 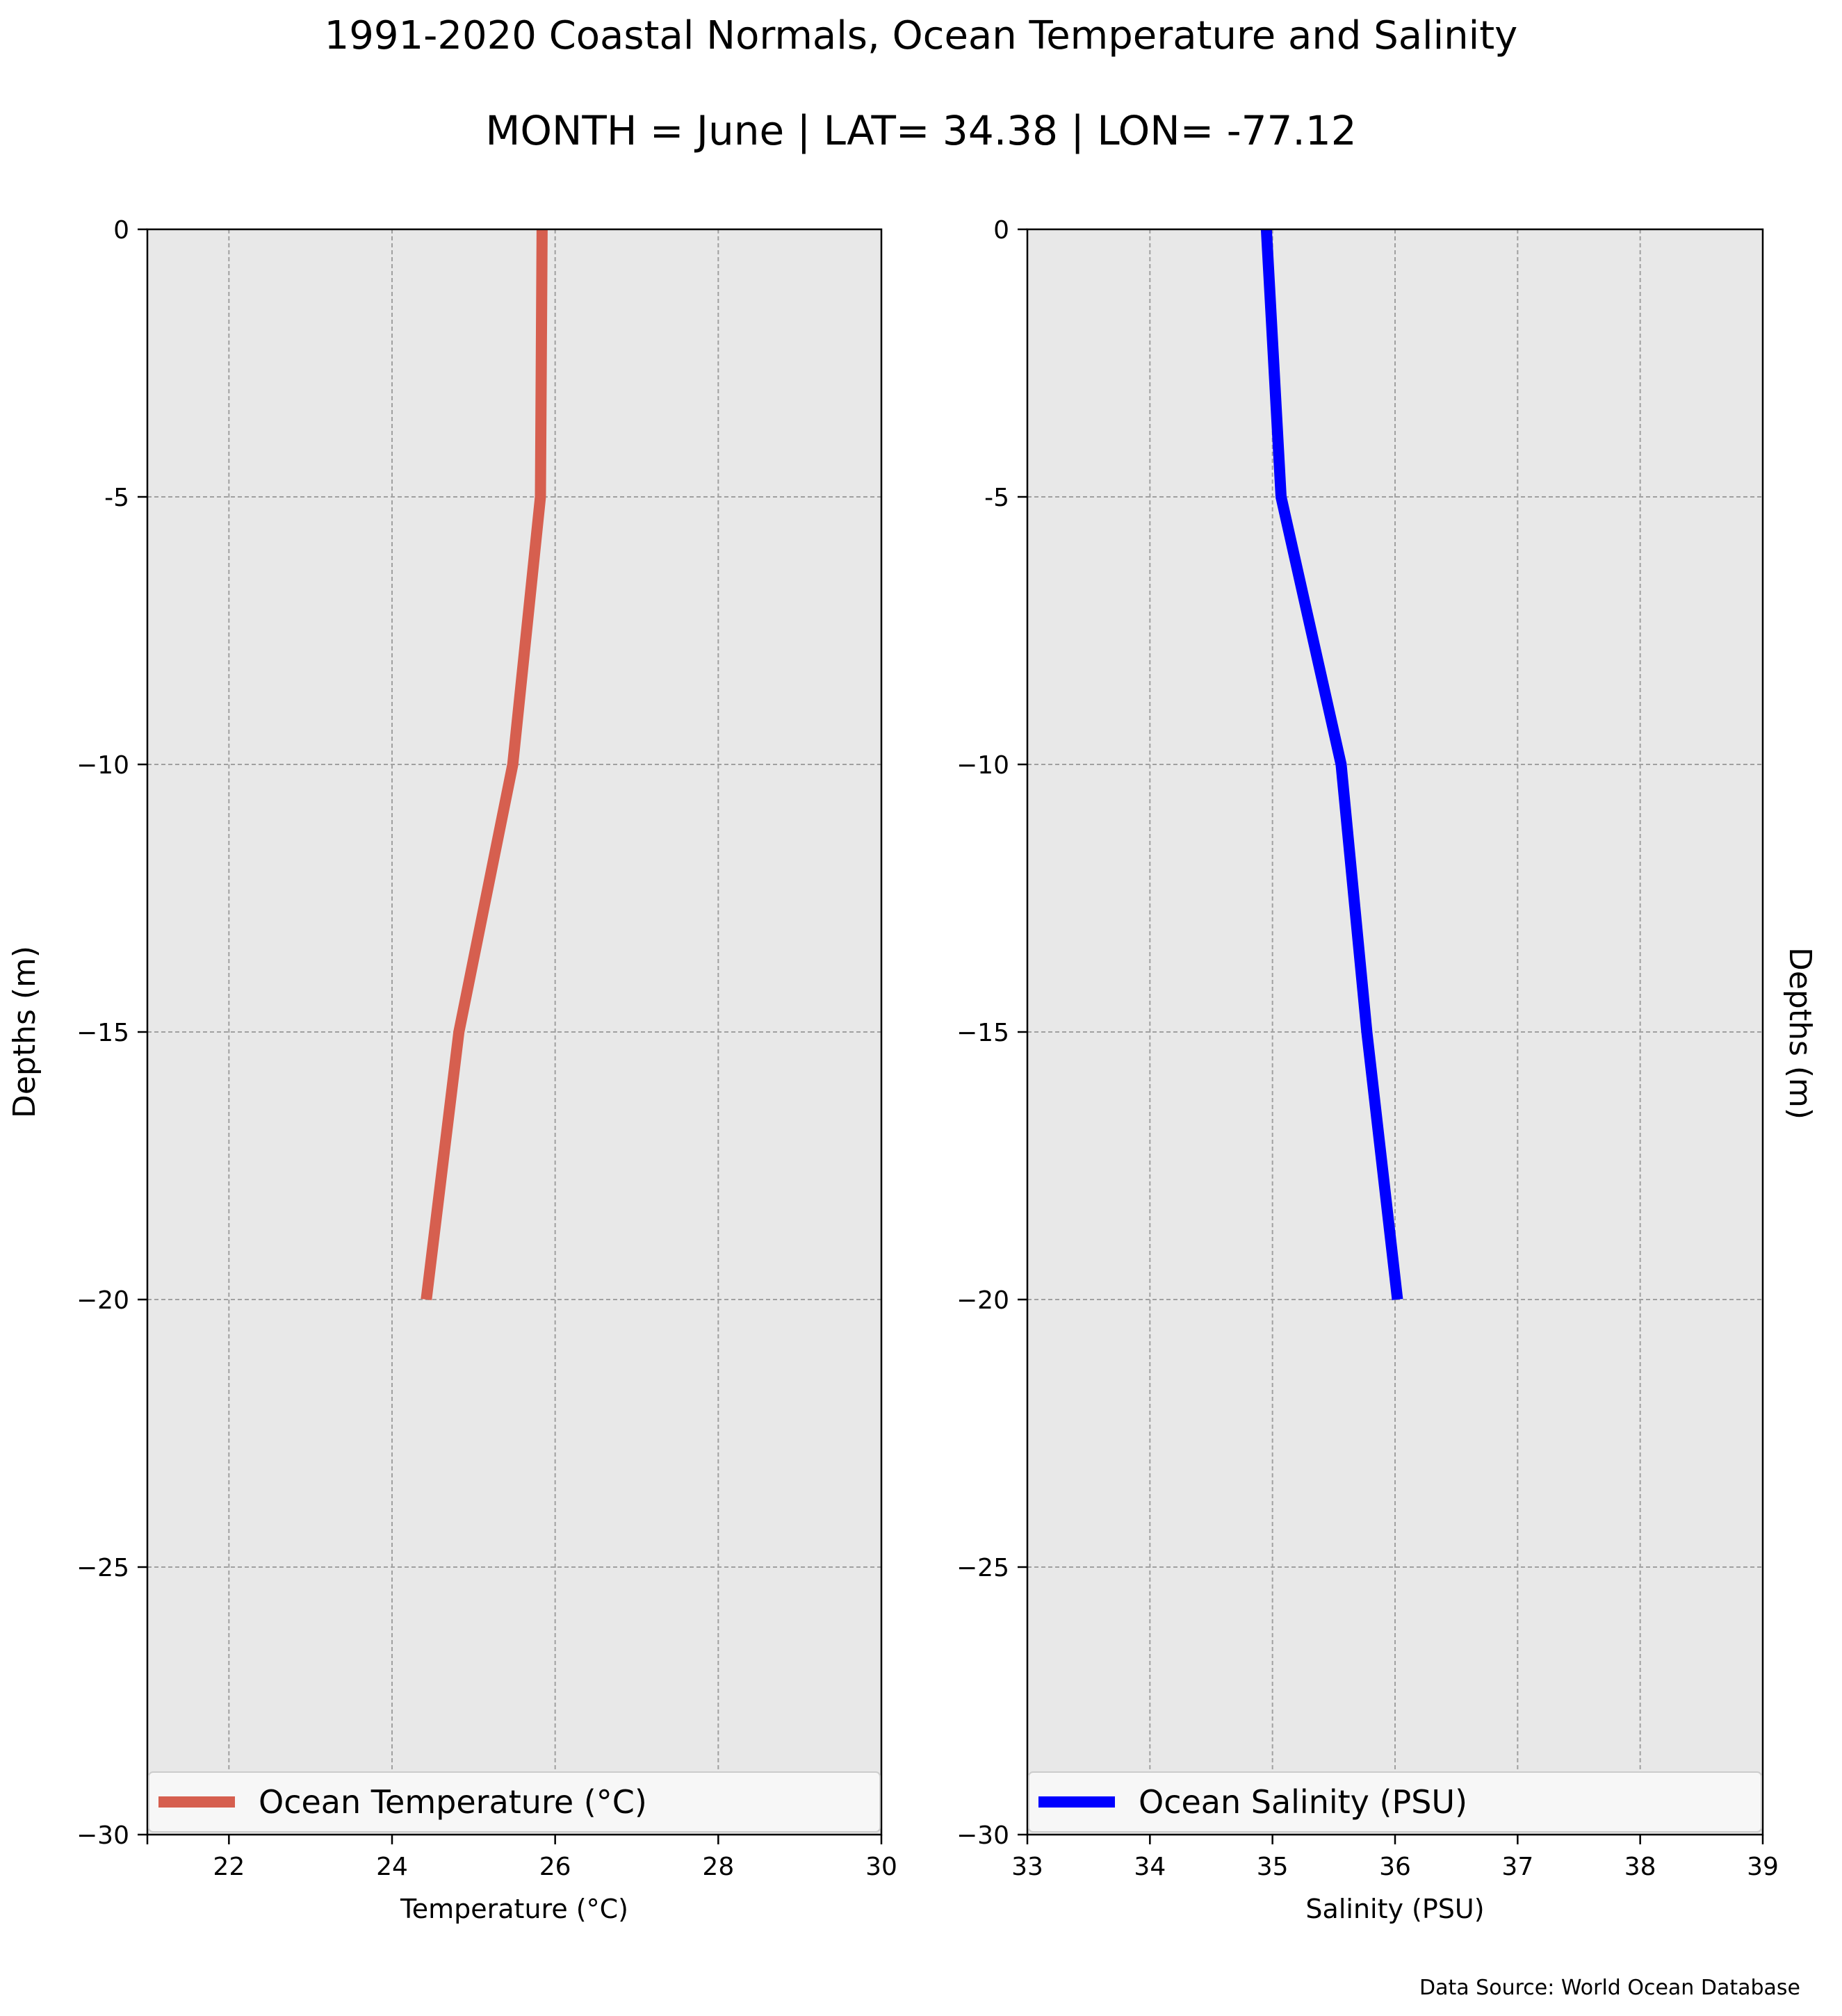 What do you see at coordinates (102, 1568) in the screenshot?
I see `temperature-y-tick-label: −25` at bounding box center [102, 1568].